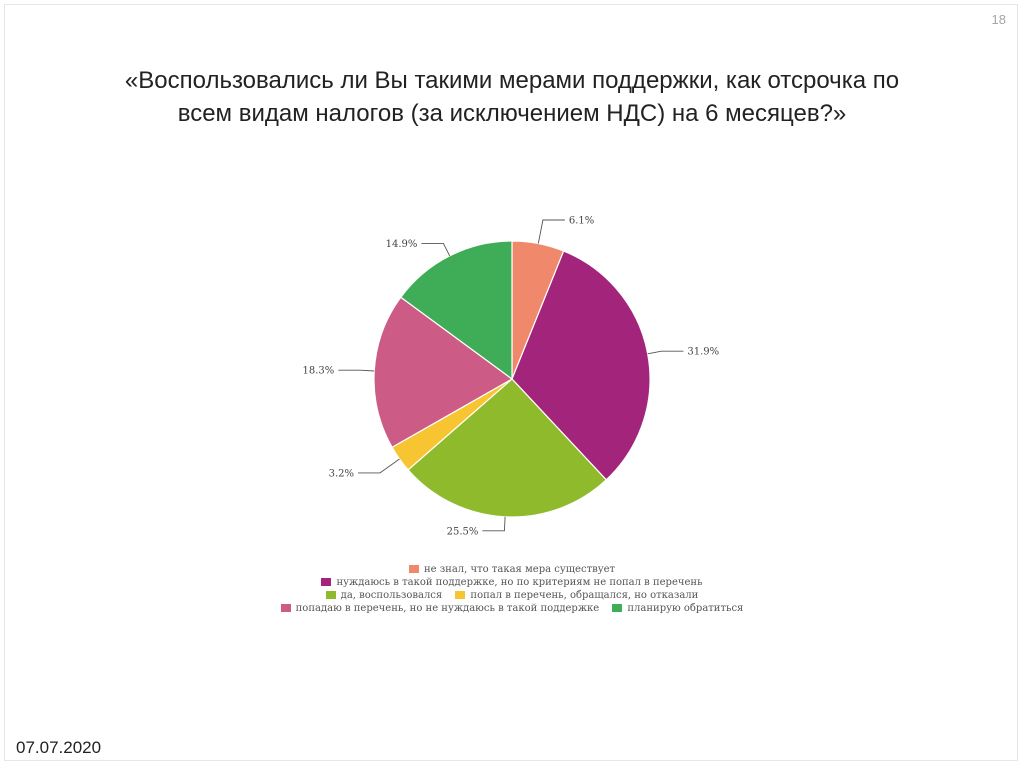 This screenshot has width=1024, height=767. Describe the element at coordinates (584, 595) in the screenshot. I see `legend-label: попал в перечень, обращался, но отказали` at that location.